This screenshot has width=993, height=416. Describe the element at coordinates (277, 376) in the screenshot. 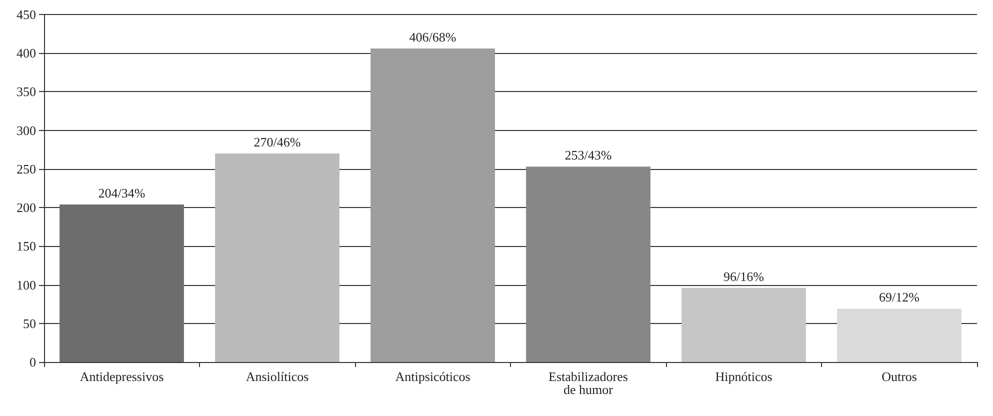

I see `x-tick-label: Ansiolíticos` at that location.